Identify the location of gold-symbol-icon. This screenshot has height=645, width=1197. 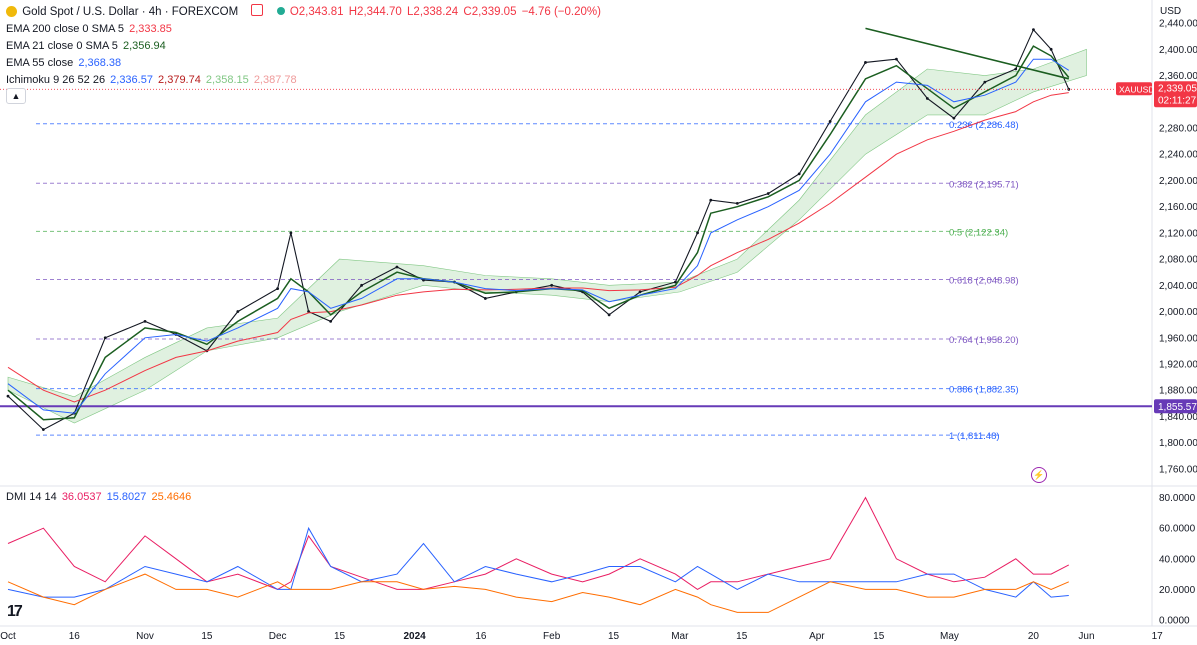
(11, 11).